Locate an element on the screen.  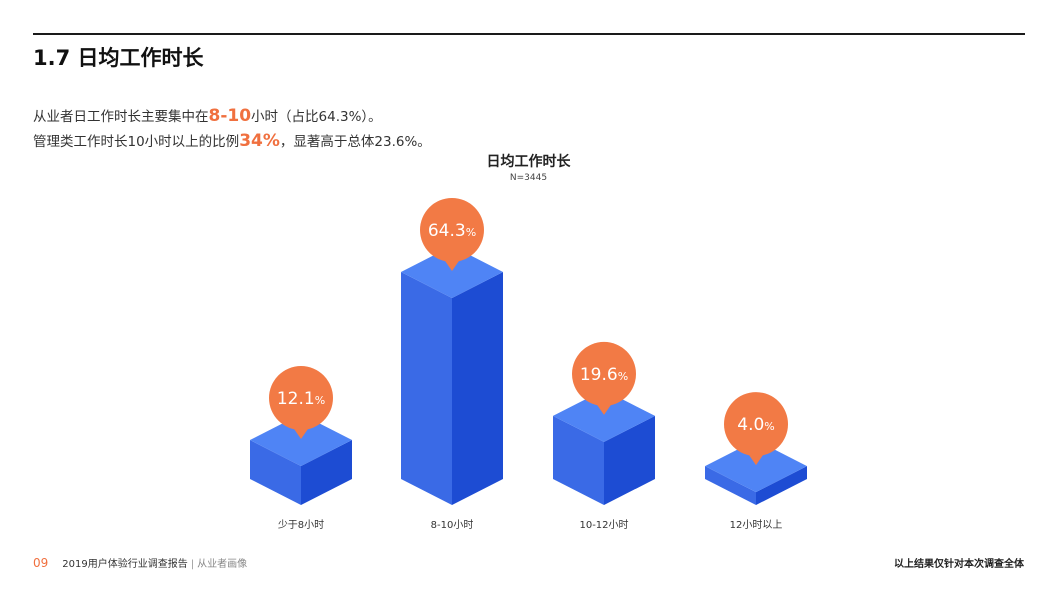
header-rule is located at coordinates (529, 34).